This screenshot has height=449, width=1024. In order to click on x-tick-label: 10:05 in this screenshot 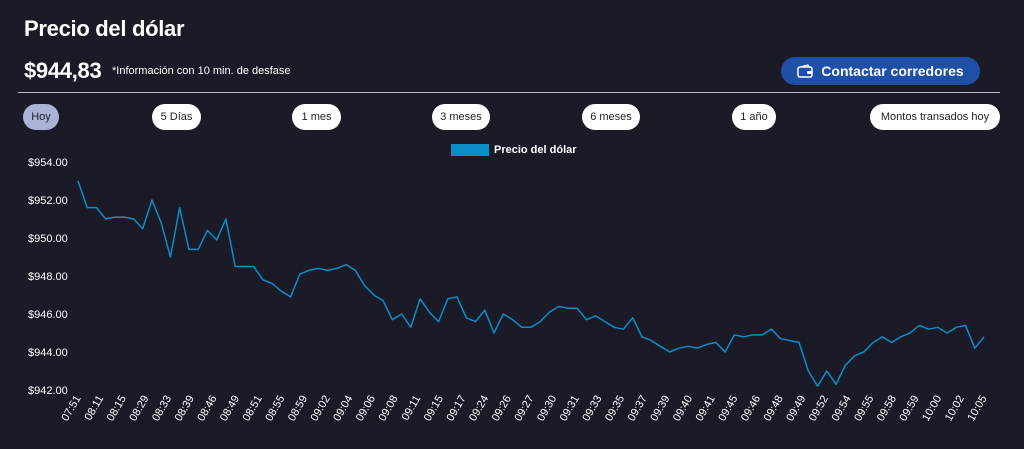, I will do `click(977, 409)`.